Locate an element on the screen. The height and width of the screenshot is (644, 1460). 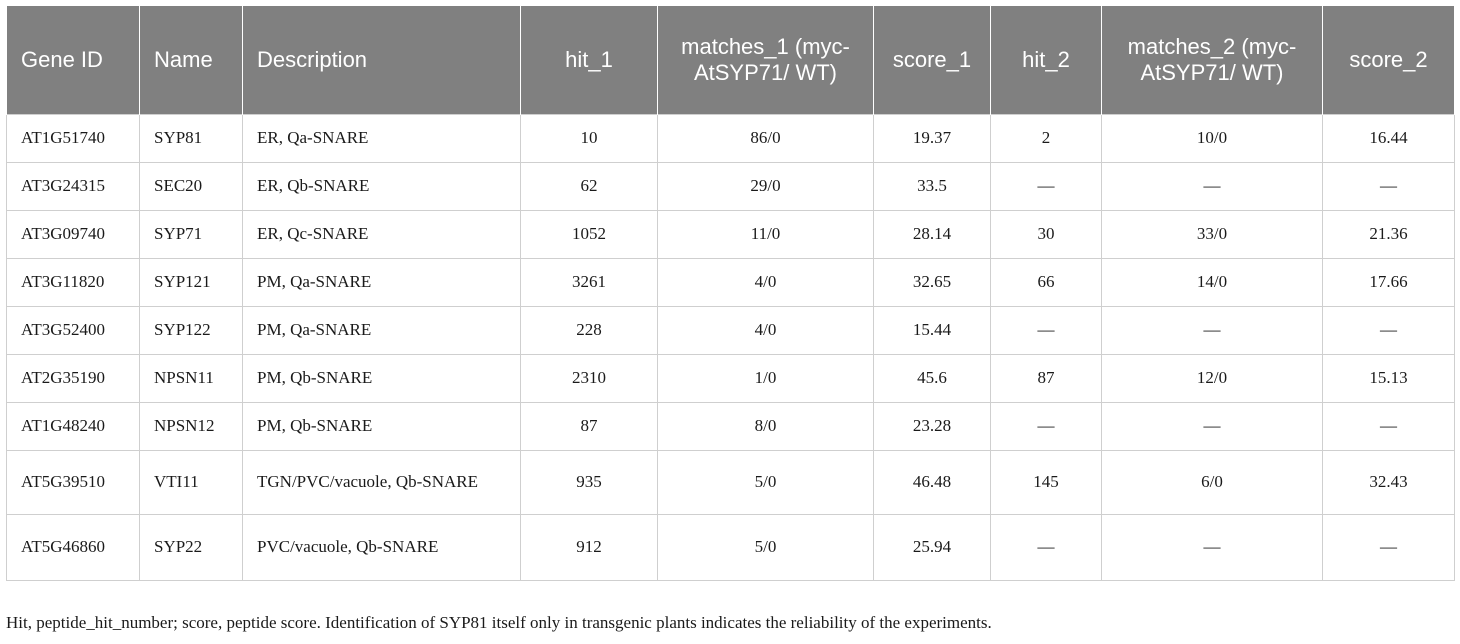
cell-hit-2: 66 is located at coordinates (1046, 282).